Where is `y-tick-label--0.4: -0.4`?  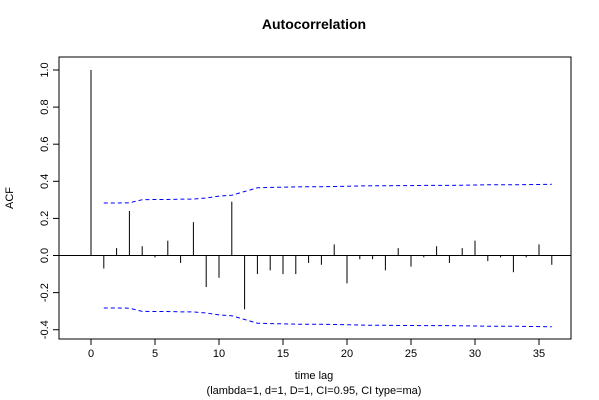 y-tick-label--0.4: -0.4 is located at coordinates (45, 329).